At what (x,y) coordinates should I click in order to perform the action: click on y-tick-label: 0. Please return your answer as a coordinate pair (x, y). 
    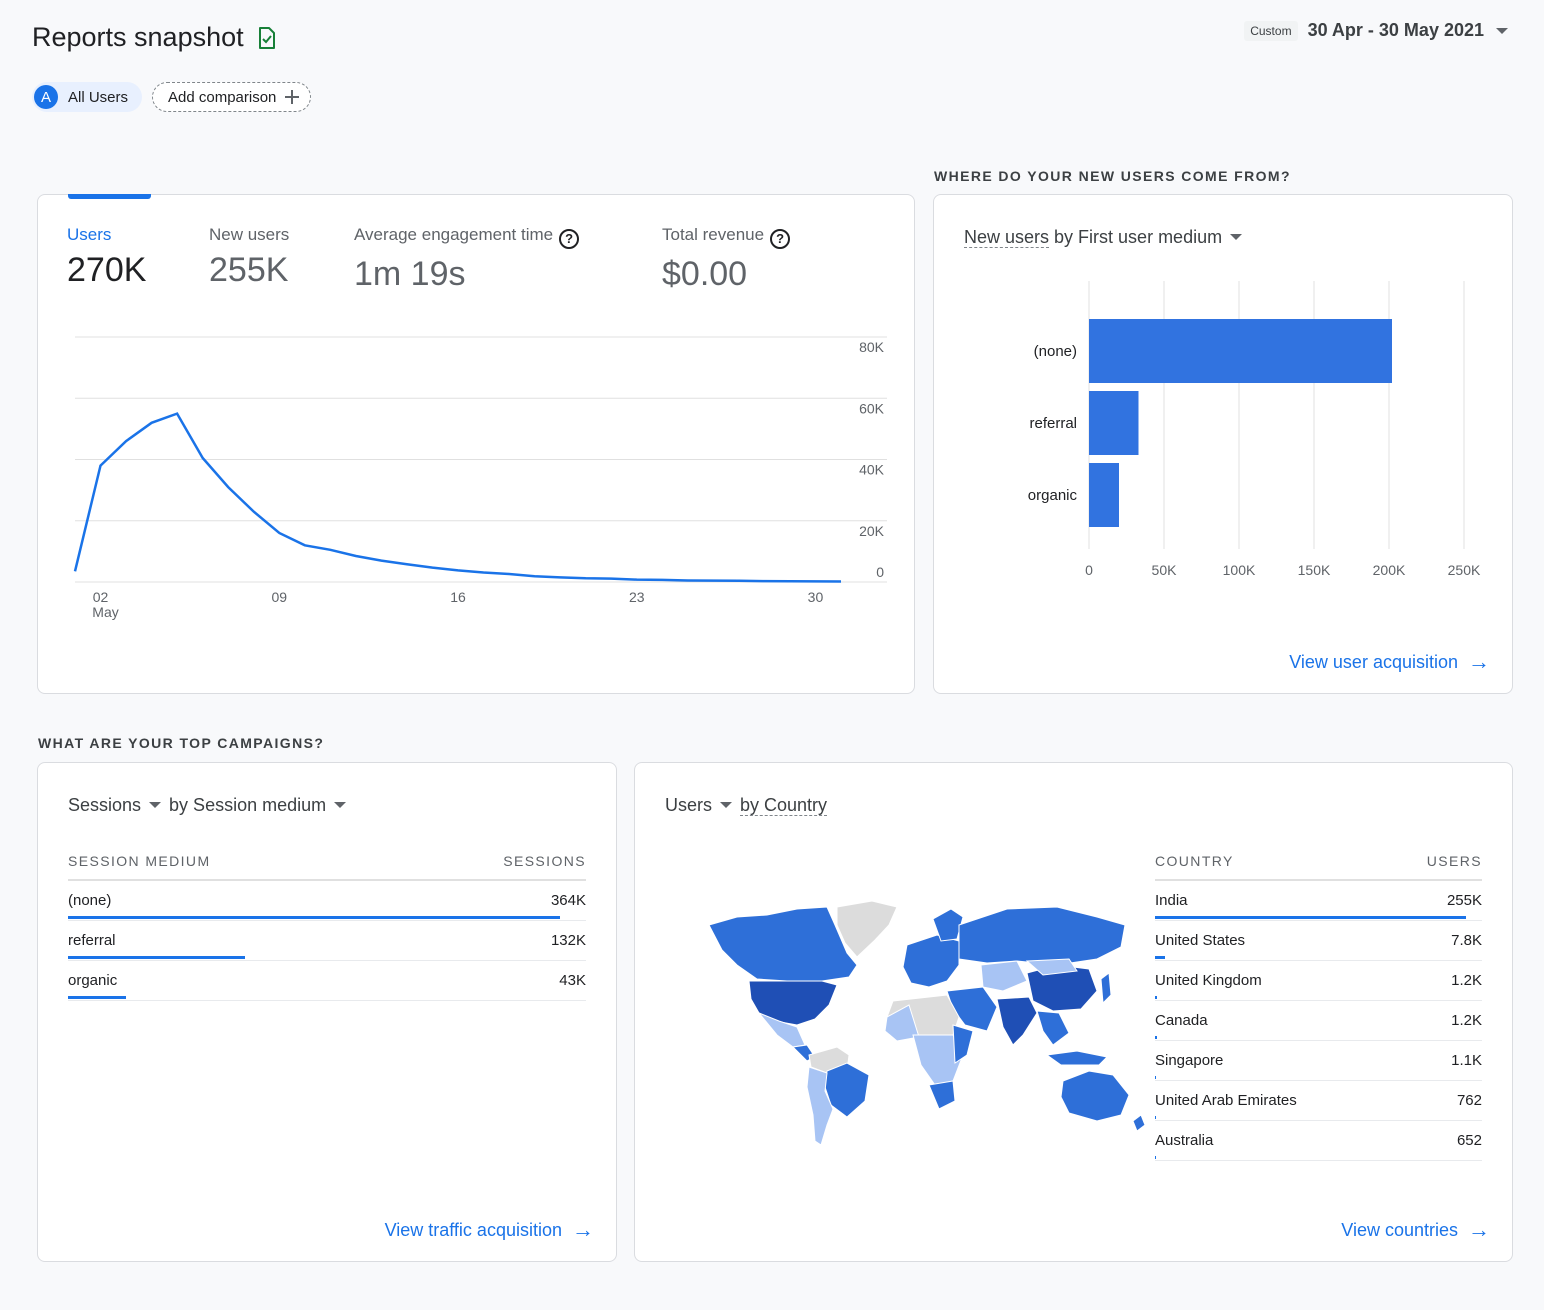
    Looking at the image, I should click on (880, 572).